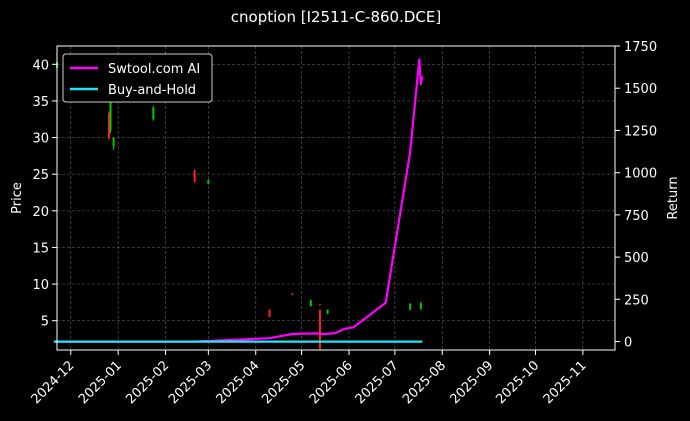  I want to click on legend-label-strategy: Swtool.com AI, so click(154, 69).